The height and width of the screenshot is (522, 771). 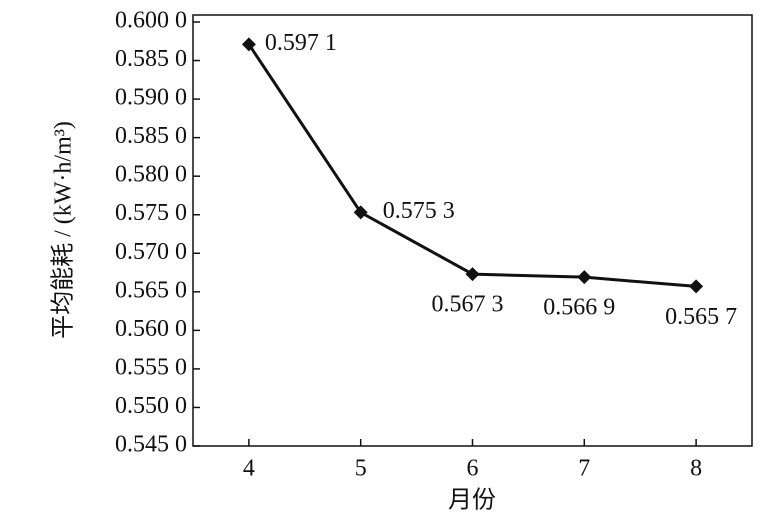 What do you see at coordinates (151, 252) in the screenshot?
I see `y-tick-label: 0.570 0` at bounding box center [151, 252].